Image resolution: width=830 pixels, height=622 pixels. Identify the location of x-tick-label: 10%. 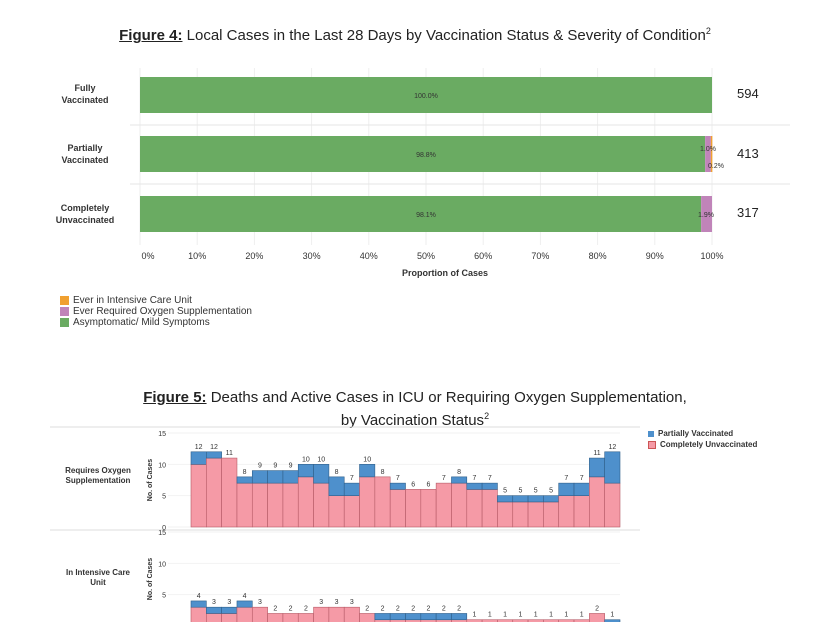
(197, 256).